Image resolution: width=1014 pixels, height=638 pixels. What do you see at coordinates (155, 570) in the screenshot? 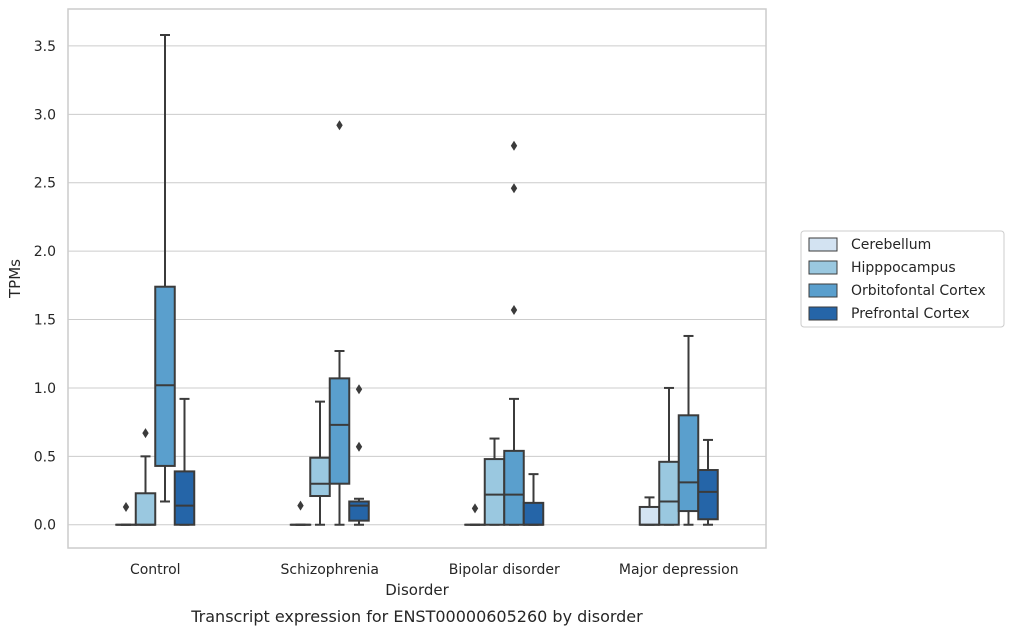
I see `x-tick-label: Control` at bounding box center [155, 570].